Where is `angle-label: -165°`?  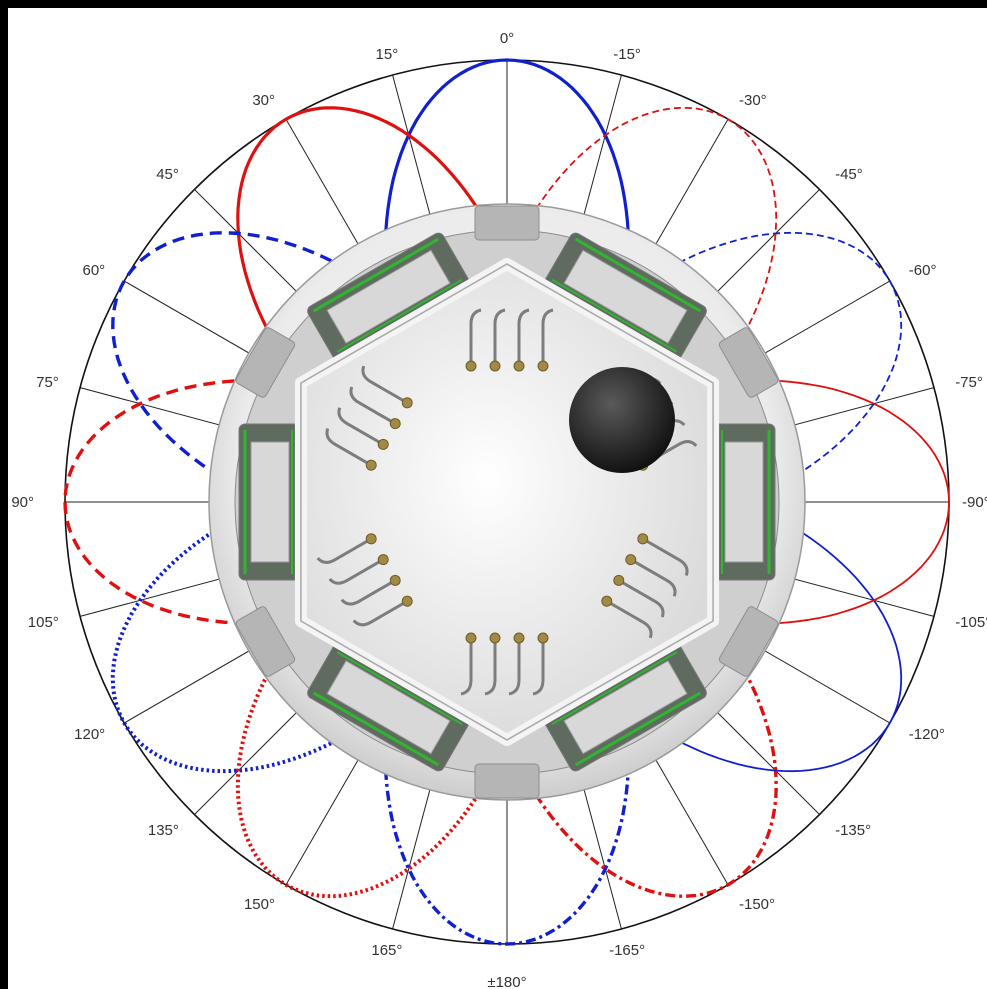
angle-label: -165° is located at coordinates (627, 950).